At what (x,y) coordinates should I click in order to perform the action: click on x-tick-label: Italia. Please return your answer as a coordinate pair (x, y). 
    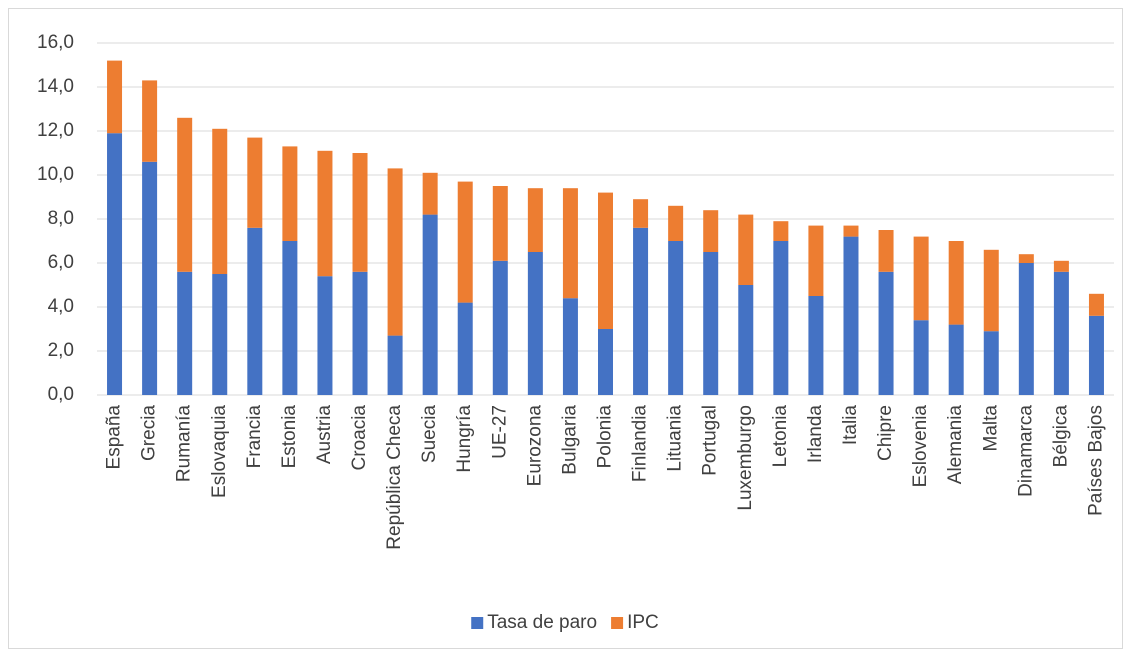
    Looking at the image, I should click on (850, 425).